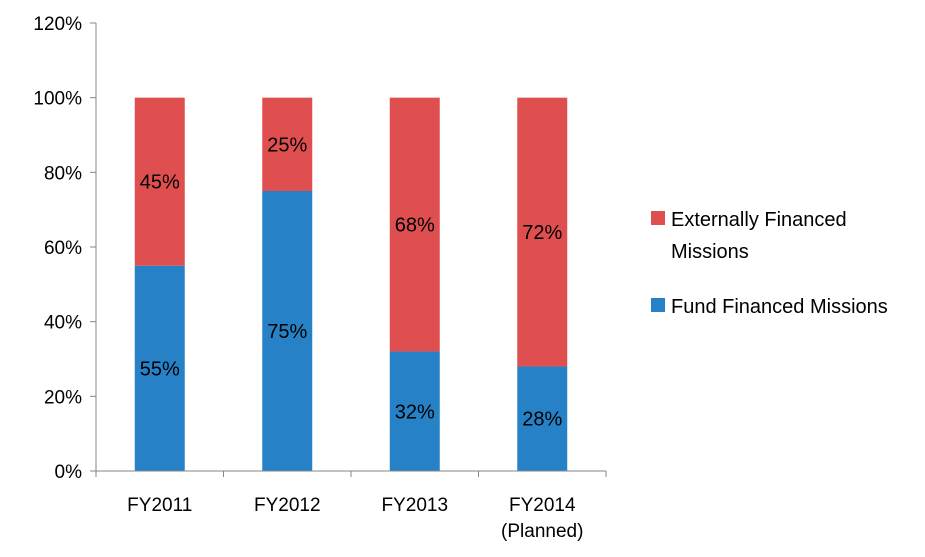 This screenshot has height=557, width=925. What do you see at coordinates (57, 24) in the screenshot?
I see `y-tick-label-6: 120%` at bounding box center [57, 24].